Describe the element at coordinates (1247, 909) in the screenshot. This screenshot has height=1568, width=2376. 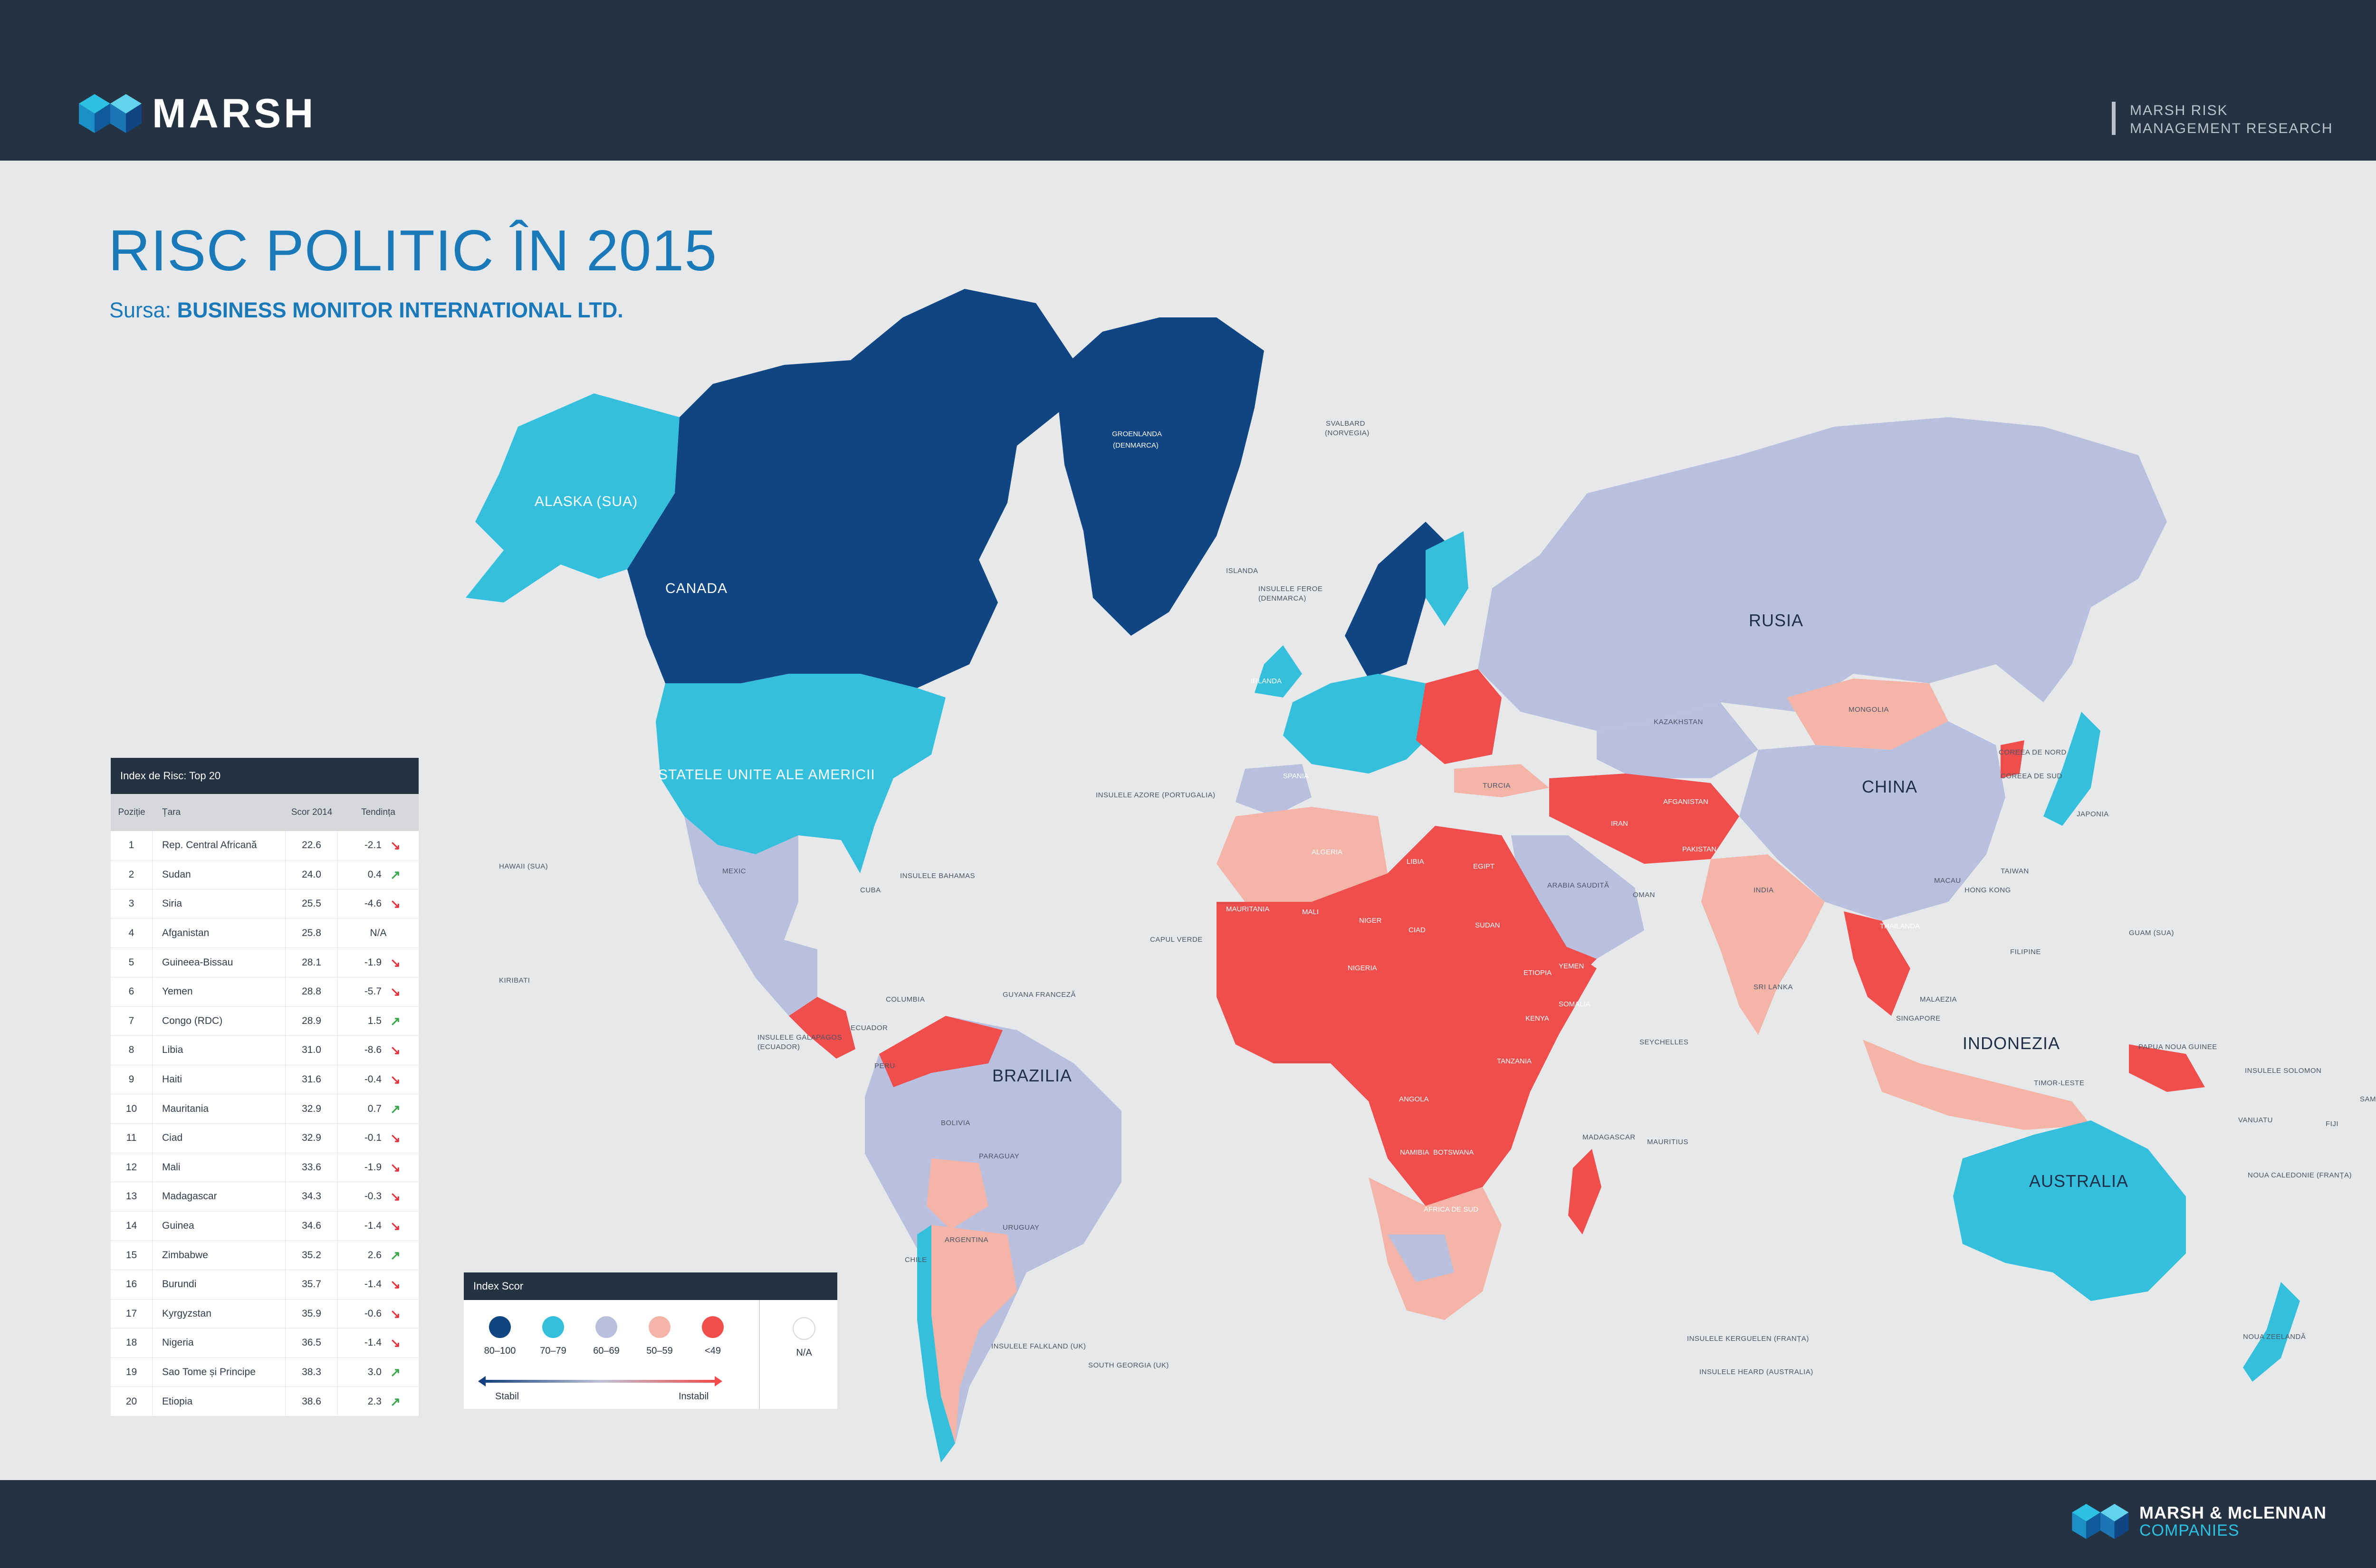
I see `label-mauritania: MAURITANIA` at that location.